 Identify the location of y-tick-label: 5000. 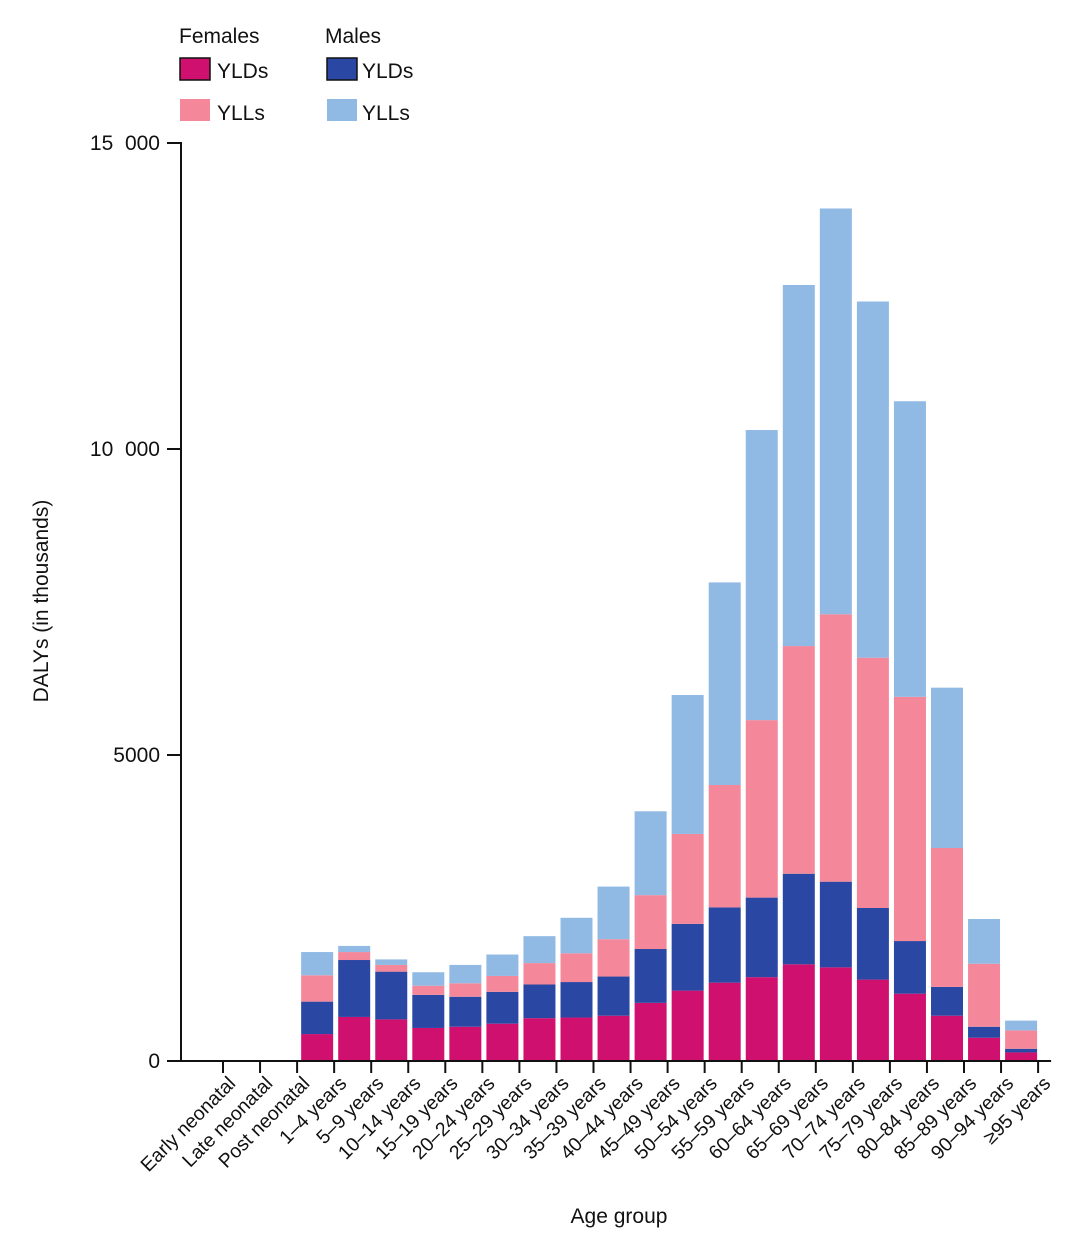
(136, 755).